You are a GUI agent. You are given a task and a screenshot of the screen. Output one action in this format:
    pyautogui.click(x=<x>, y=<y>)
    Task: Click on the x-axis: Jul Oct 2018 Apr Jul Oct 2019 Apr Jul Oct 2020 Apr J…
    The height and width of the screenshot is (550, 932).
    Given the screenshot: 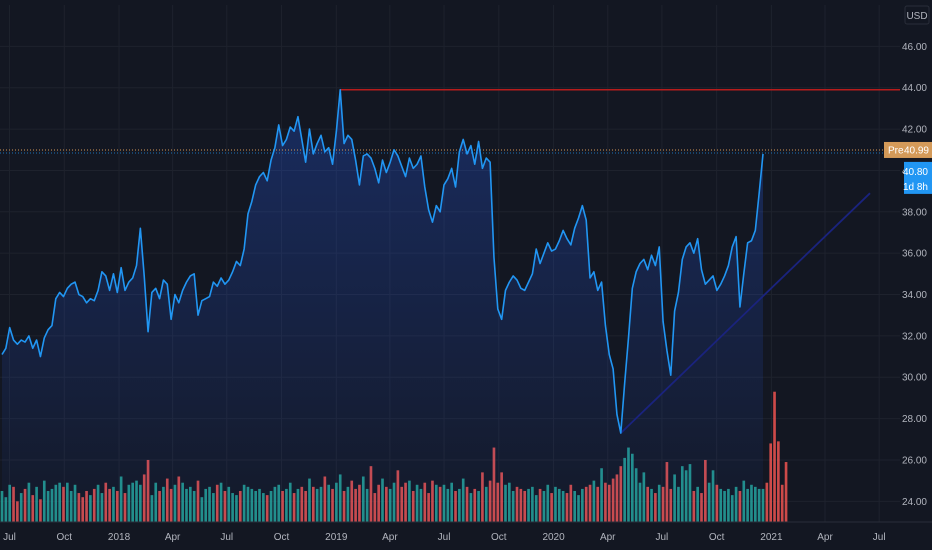 What is the action you would take?
    pyautogui.click(x=466, y=535)
    